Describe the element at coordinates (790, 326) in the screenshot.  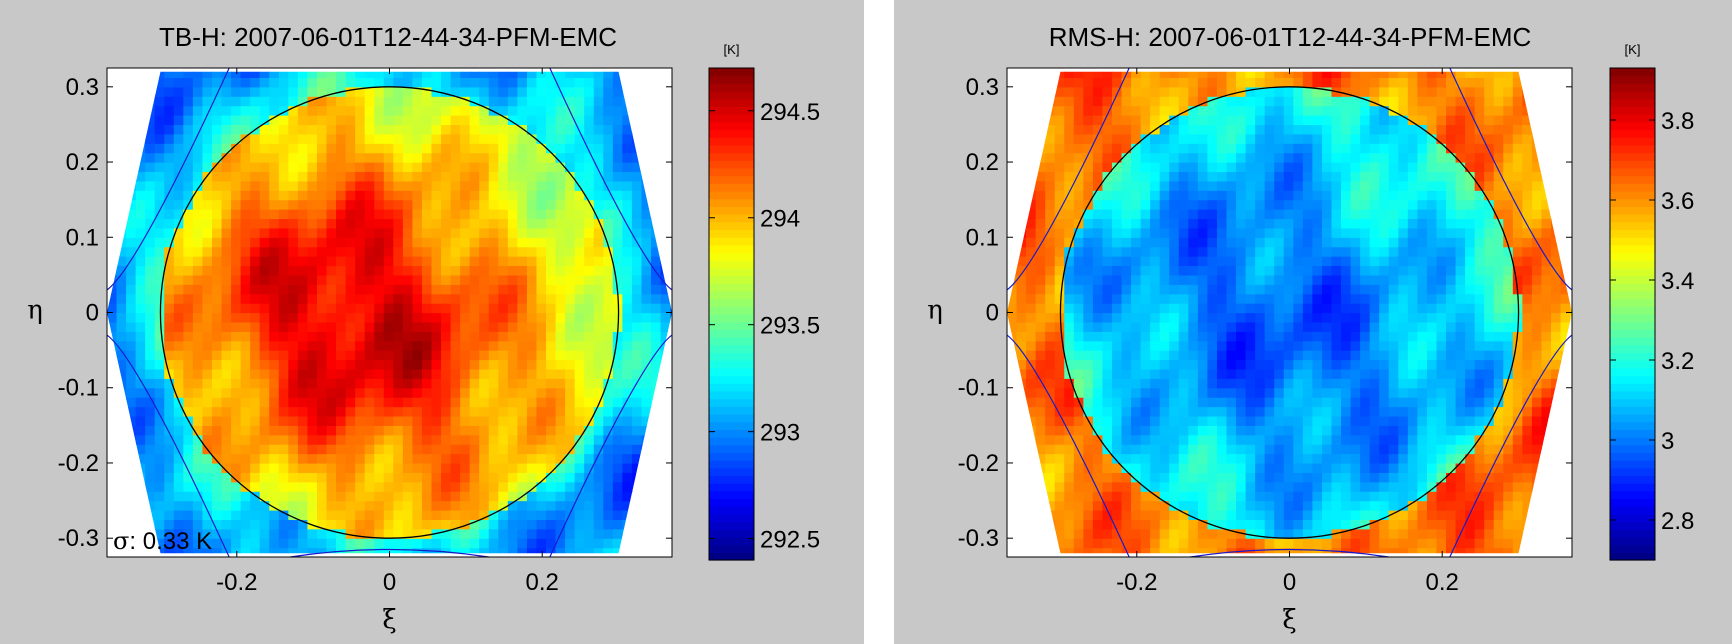
I see `colorbar-tick-label: 293.5` at that location.